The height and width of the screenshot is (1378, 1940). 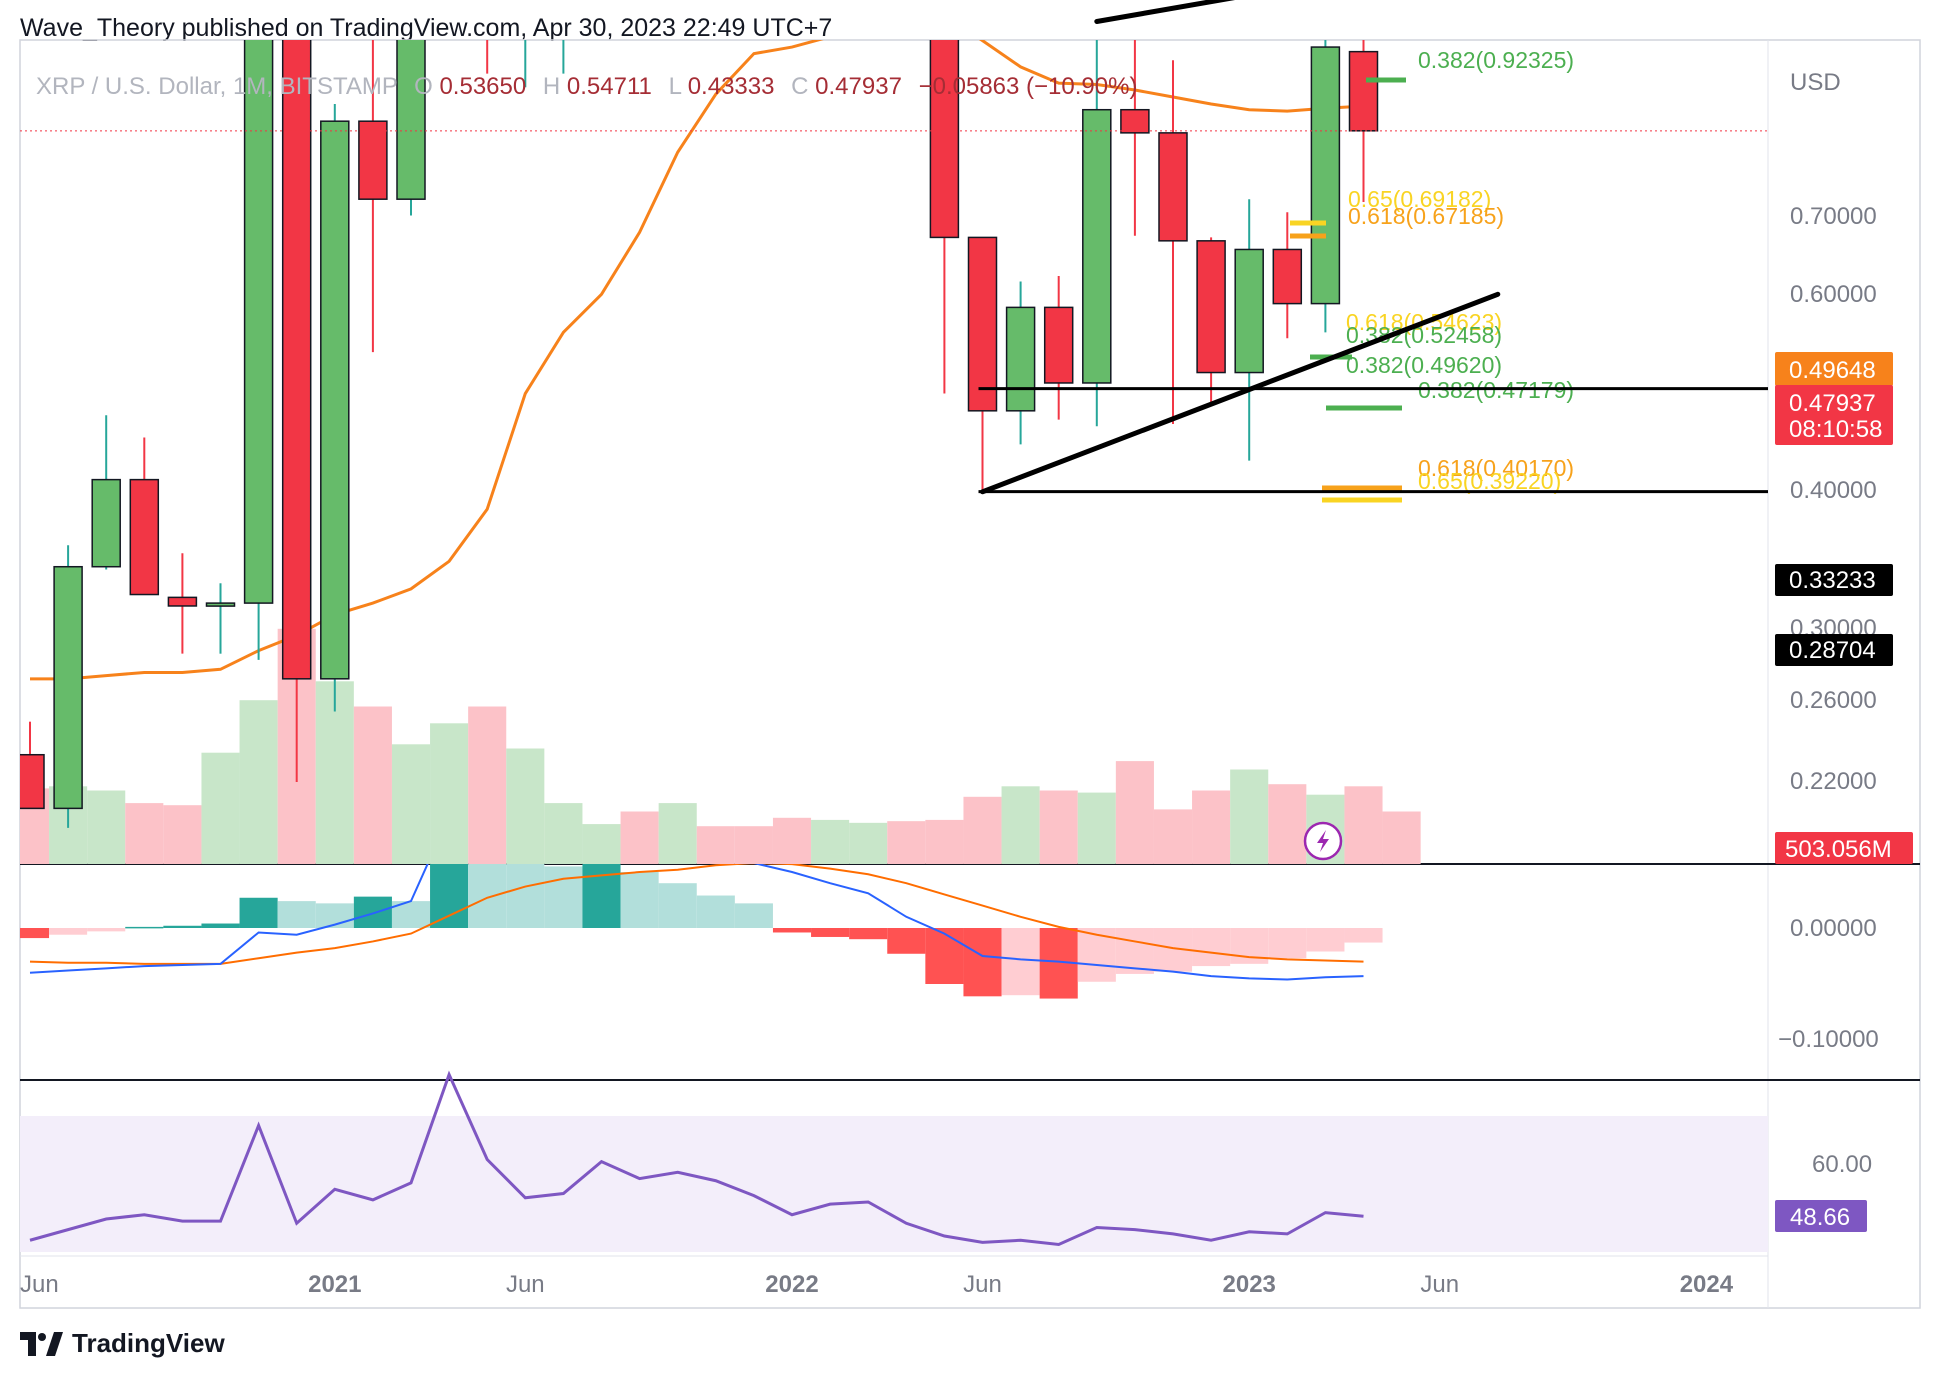 What do you see at coordinates (1832, 650) in the screenshot?
I see `price-tag-label: 0.28704` at bounding box center [1832, 650].